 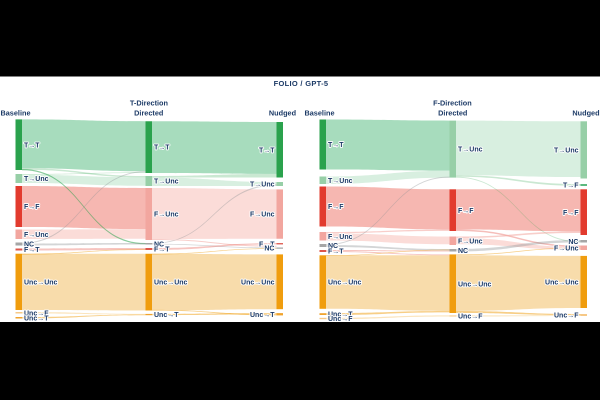 I want to click on svg-text: T→F, so click(x=571, y=186).